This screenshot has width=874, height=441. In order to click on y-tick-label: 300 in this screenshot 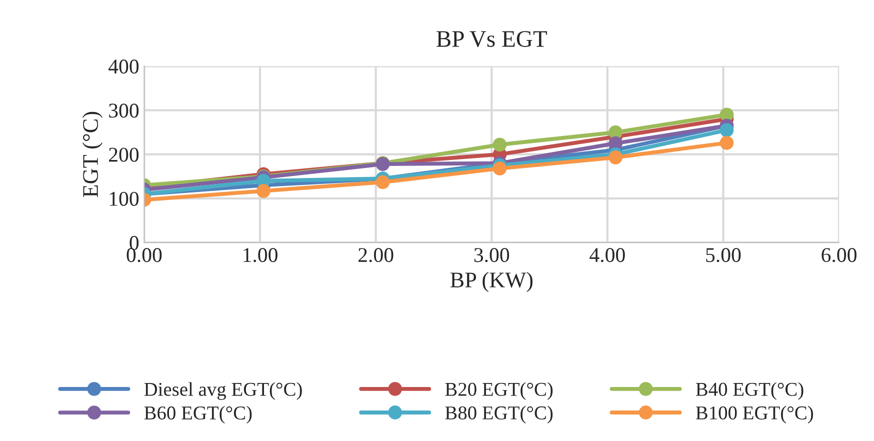, I will do `click(124, 111)`.